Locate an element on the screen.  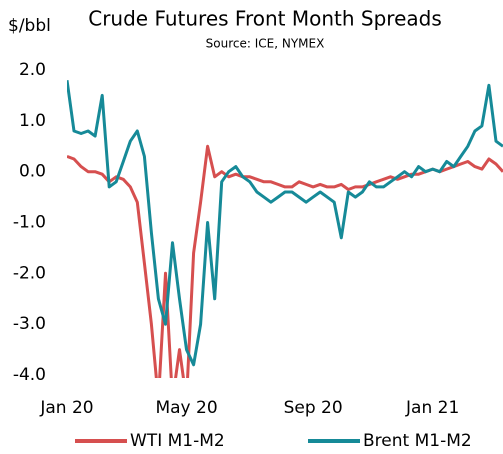
y-tick-label: 2.0 is located at coordinates (32, 70).